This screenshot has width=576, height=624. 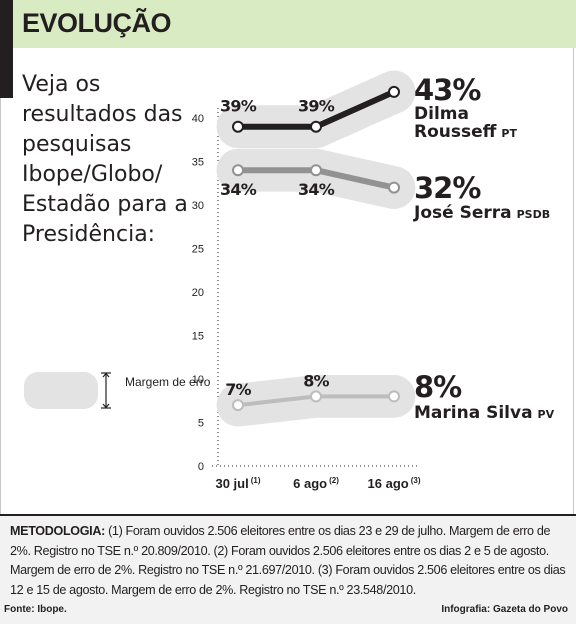 I want to click on y-tick-label: 0, so click(x=201, y=467).